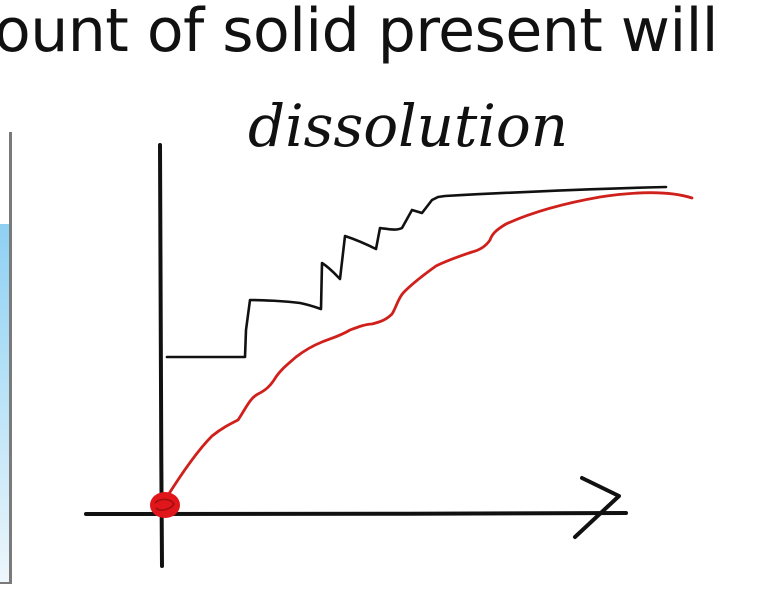  What do you see at coordinates (5, 404) in the screenshot?
I see `beaker-liquid` at bounding box center [5, 404].